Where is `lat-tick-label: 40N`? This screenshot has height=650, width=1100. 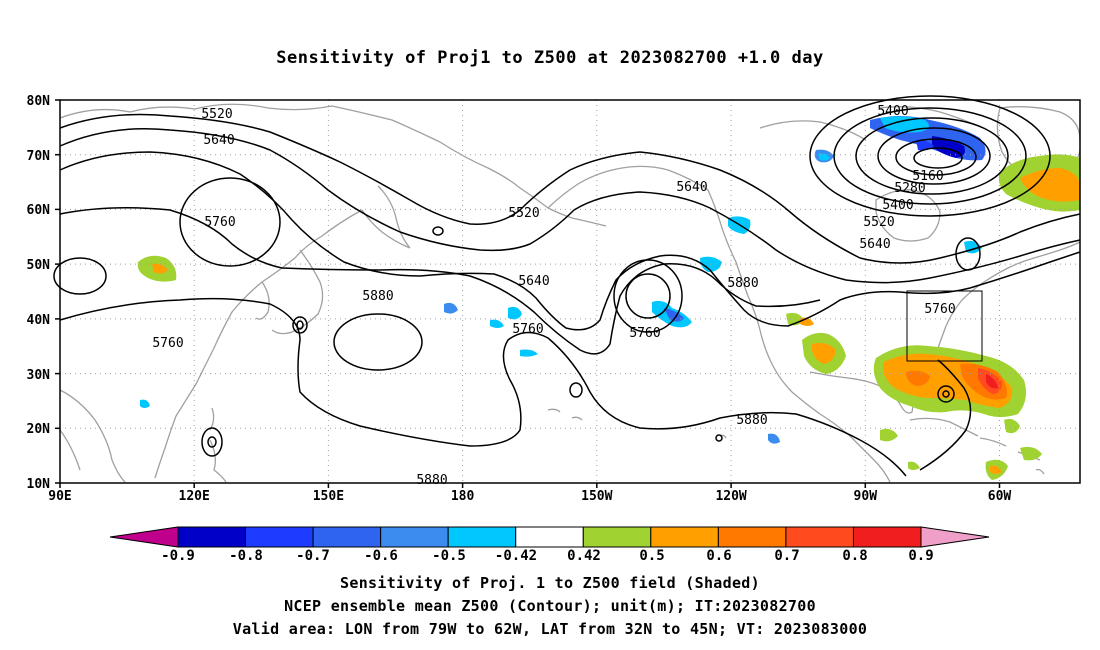 lat-tick-label: 40N is located at coordinates (39, 320).